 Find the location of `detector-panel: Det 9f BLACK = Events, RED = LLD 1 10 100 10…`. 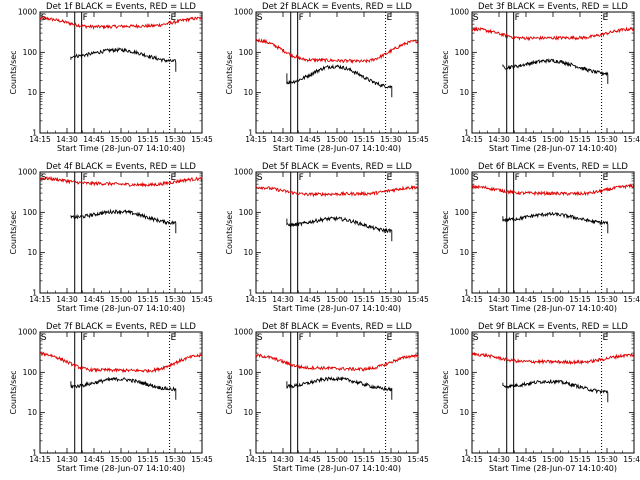

detector-panel: Det 9f BLACK = Events, RED = LLD 1 10 100 10… is located at coordinates (540, 397).